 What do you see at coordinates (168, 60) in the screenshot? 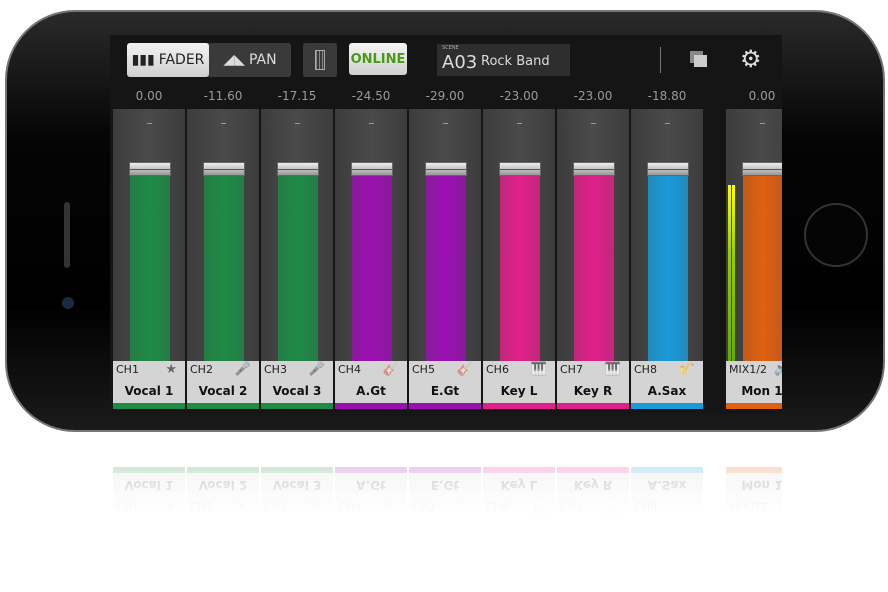
I see `fader-tab: ▮▮▮ FADER` at bounding box center [168, 60].